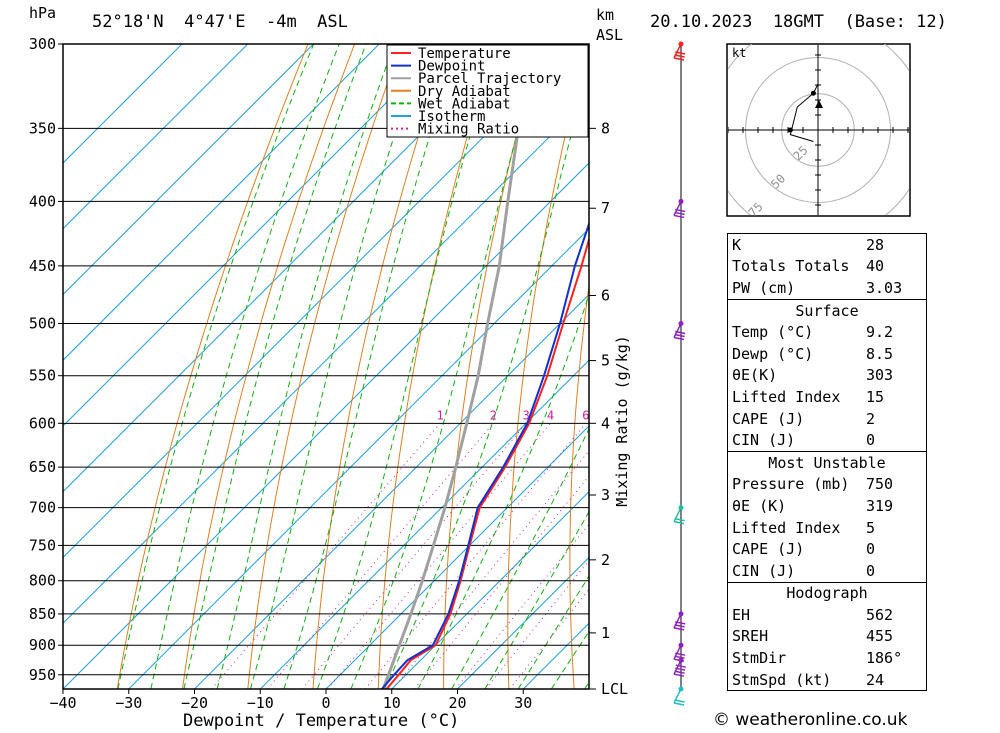 The image size is (1000, 733). I want to click on header-units-left: hPa, so click(43, 13).